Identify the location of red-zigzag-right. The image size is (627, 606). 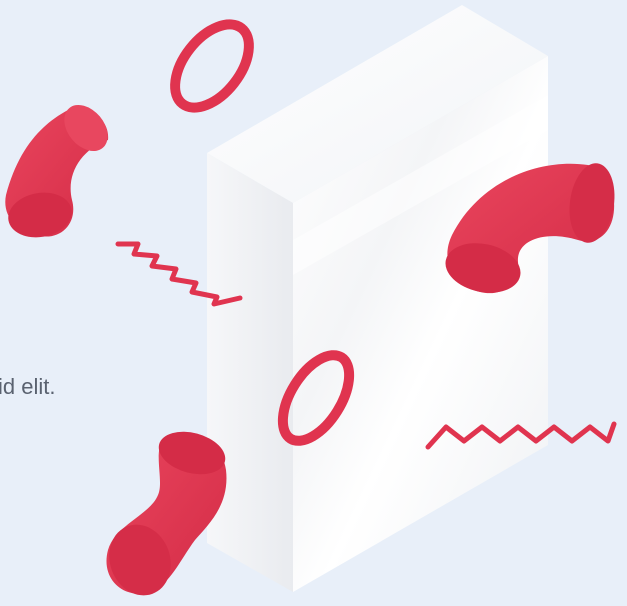
(521, 435).